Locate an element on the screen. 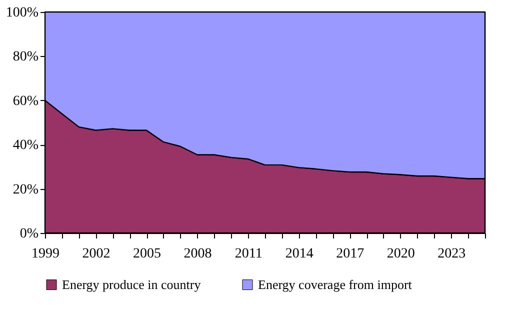  y-tick-label: 40% is located at coordinates (25, 146).